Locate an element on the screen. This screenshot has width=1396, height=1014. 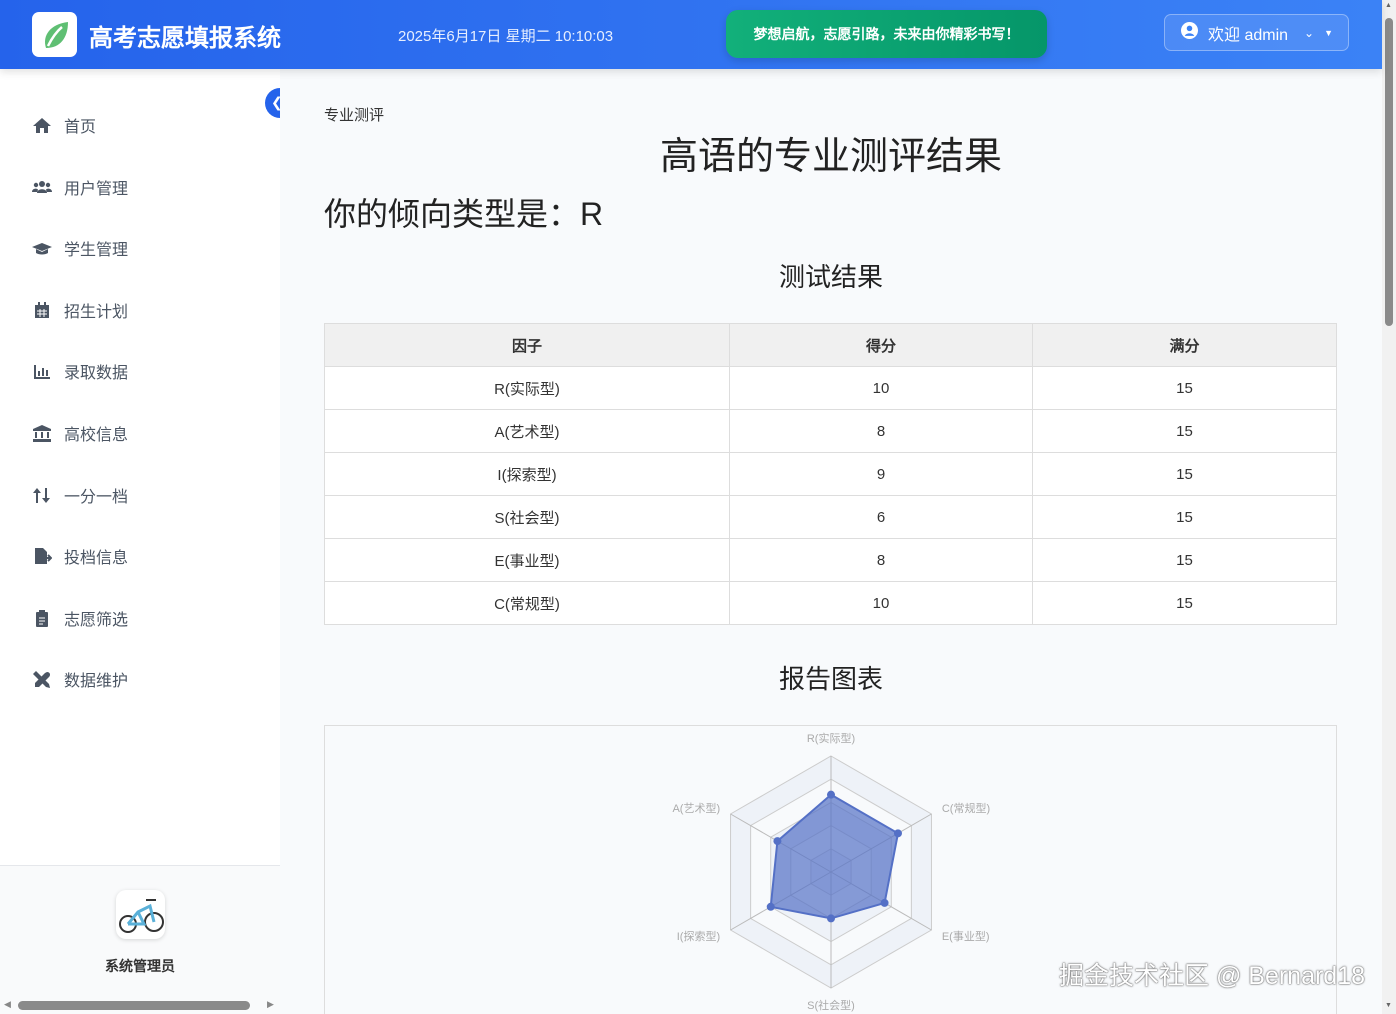
table-cell: R(实际型) is located at coordinates (527, 388).